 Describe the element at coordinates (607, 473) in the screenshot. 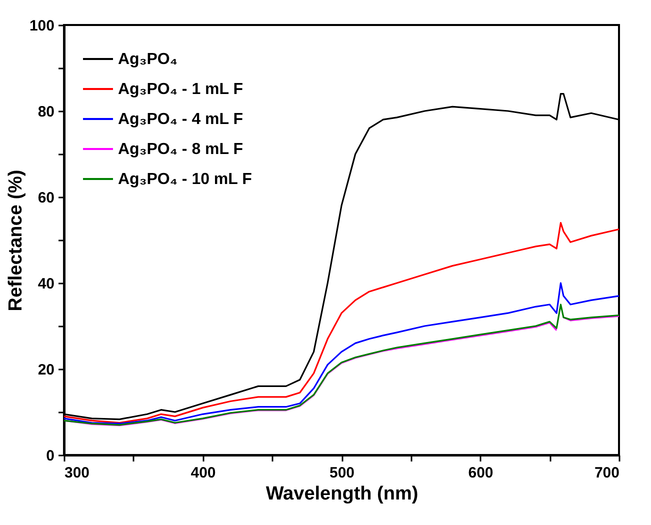

I see `x-tick-label: 700` at that location.